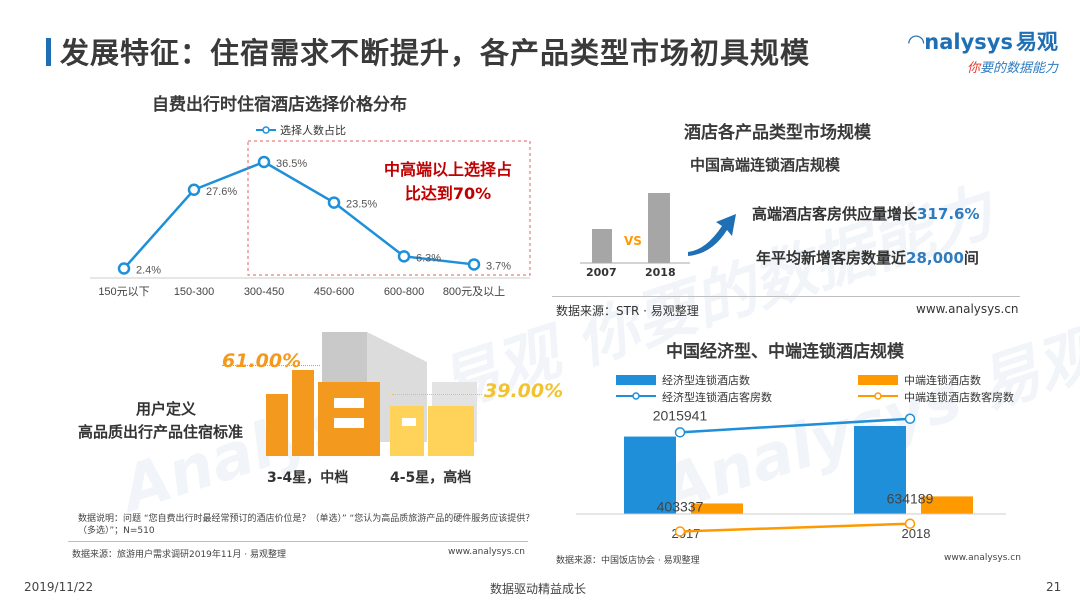 This screenshot has height=608, width=1080. Describe the element at coordinates (389, 208) in the screenshot. I see `highlight-dashed-box` at that location.